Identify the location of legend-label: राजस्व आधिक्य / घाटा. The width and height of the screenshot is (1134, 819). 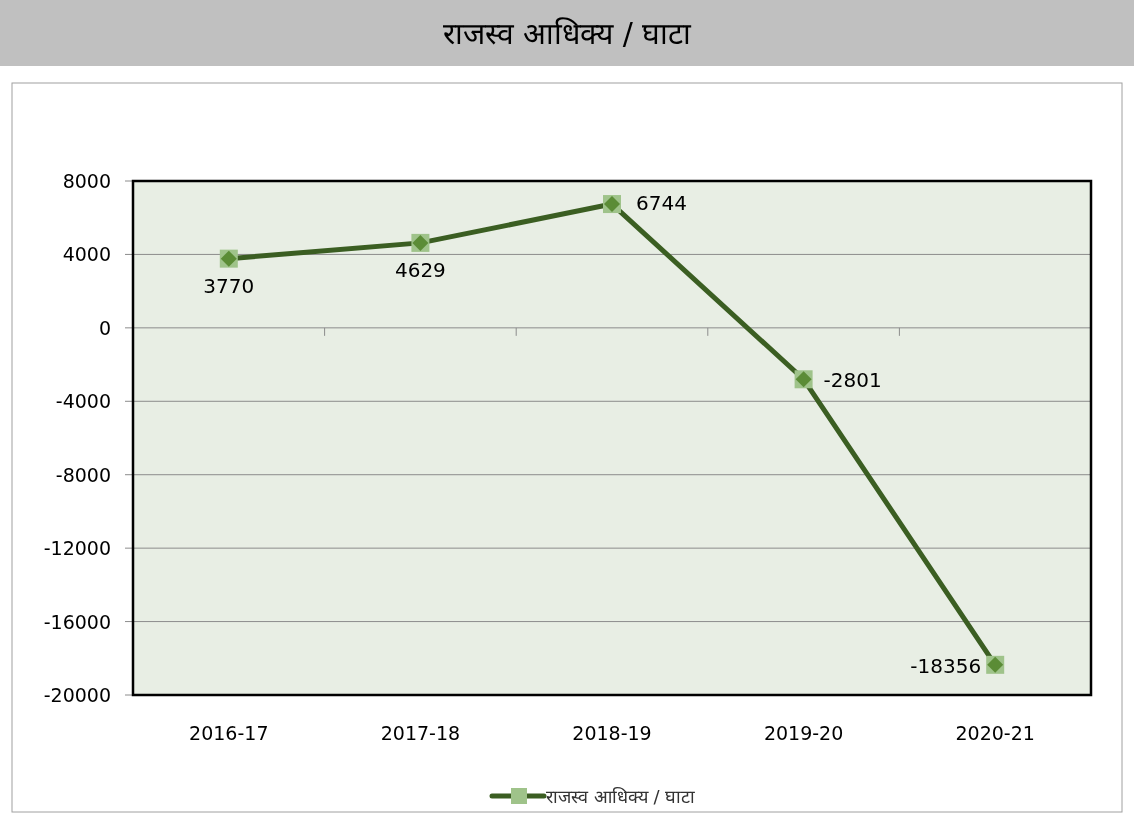
(621, 796).